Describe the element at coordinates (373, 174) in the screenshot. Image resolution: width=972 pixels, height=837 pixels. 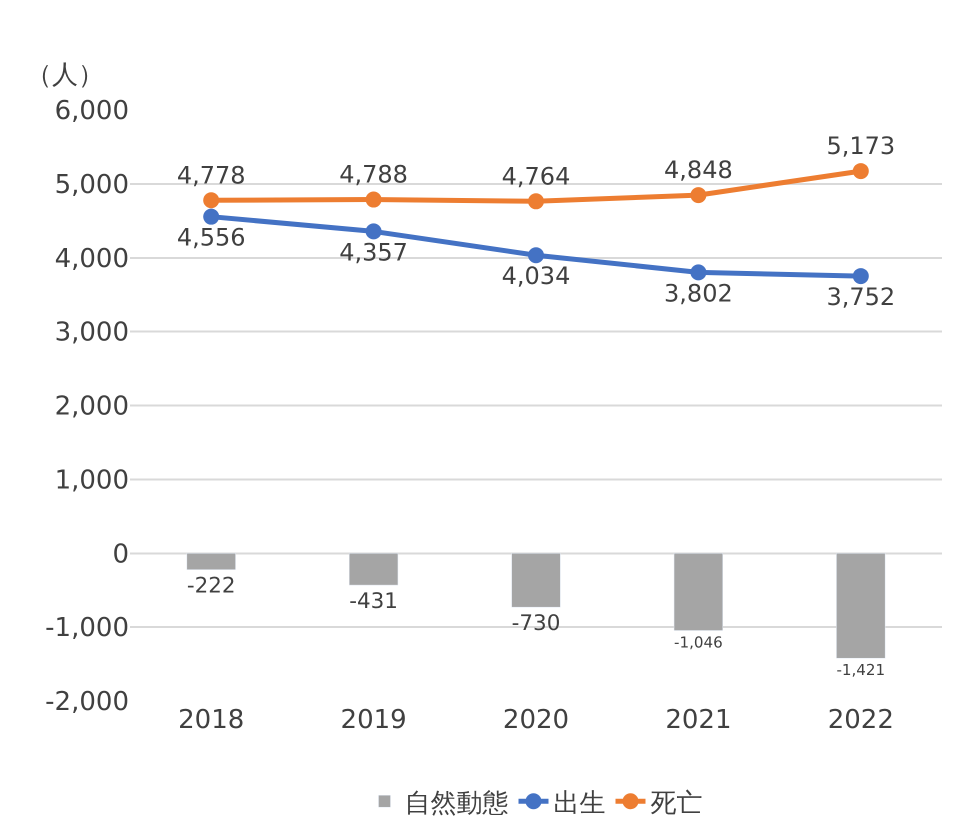
I see `data-label: 4,788` at that location.